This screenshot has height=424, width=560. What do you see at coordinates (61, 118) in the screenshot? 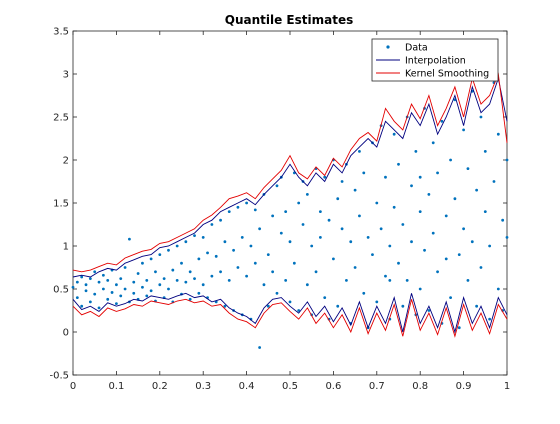
I see `y-tick-label: 2.5` at bounding box center [61, 118].